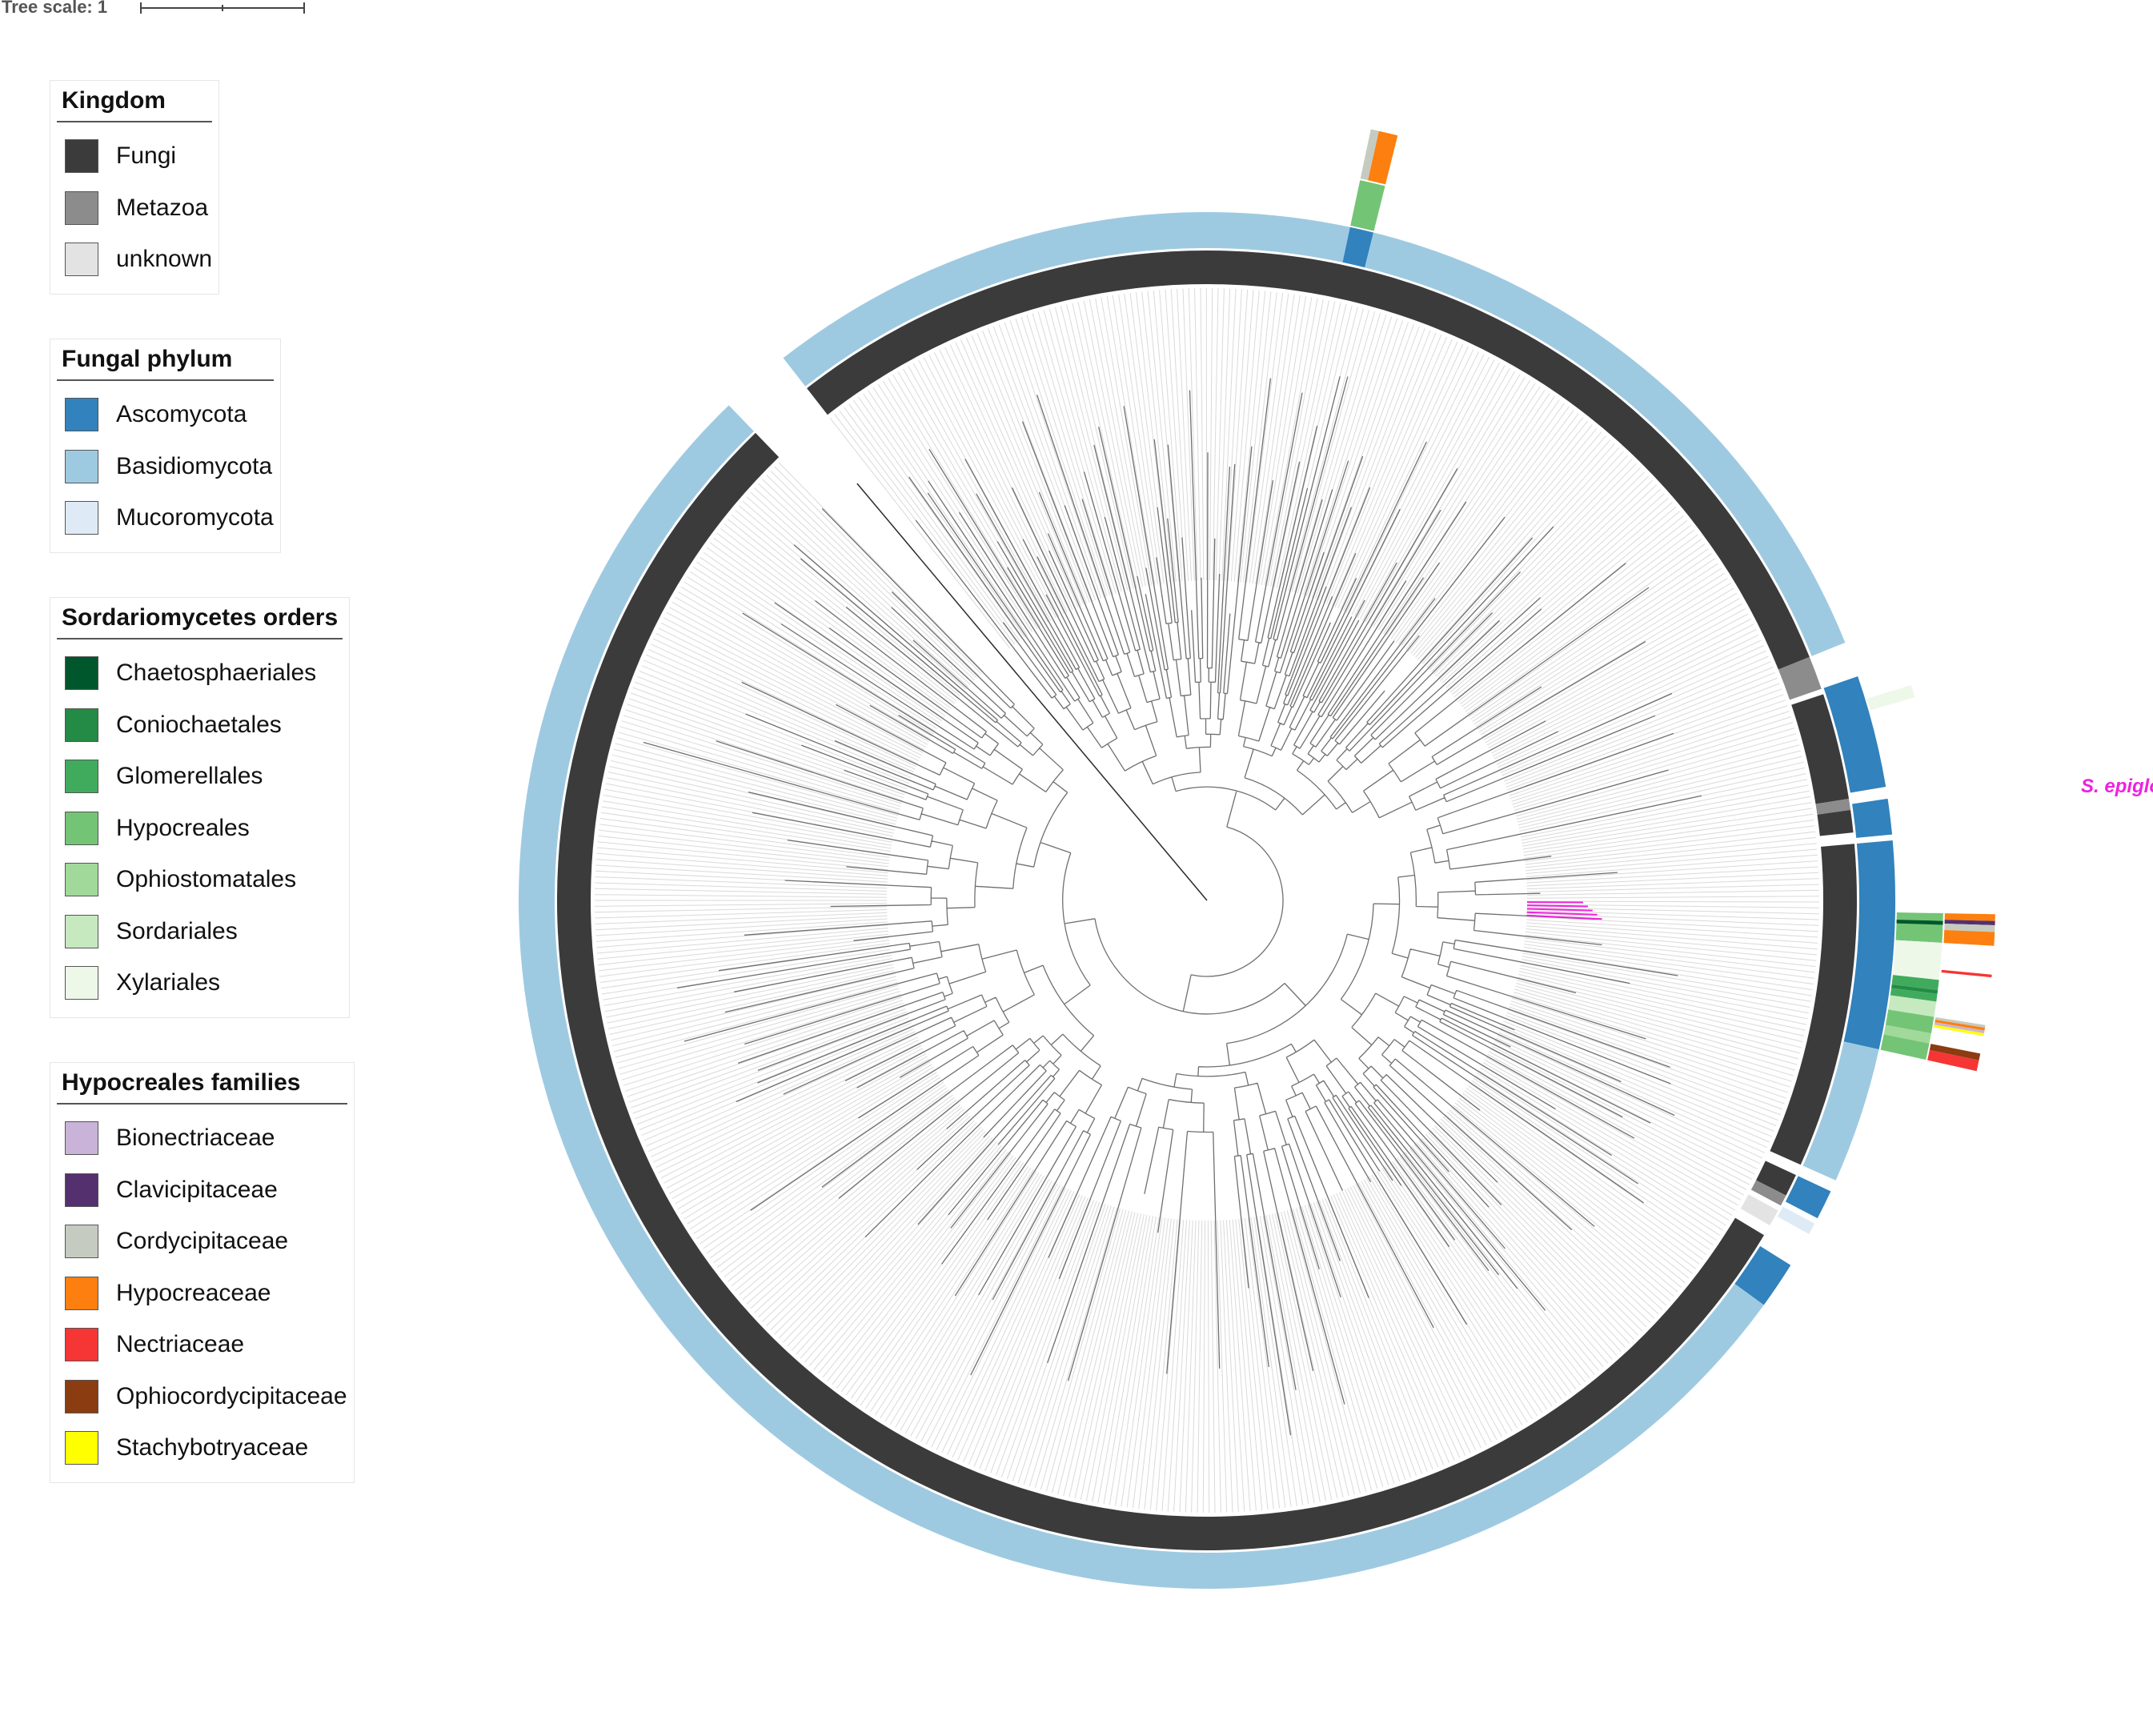  Describe the element at coordinates (202, 1191) in the screenshot. I see `legend-item: Clavicipitaceae` at that location.